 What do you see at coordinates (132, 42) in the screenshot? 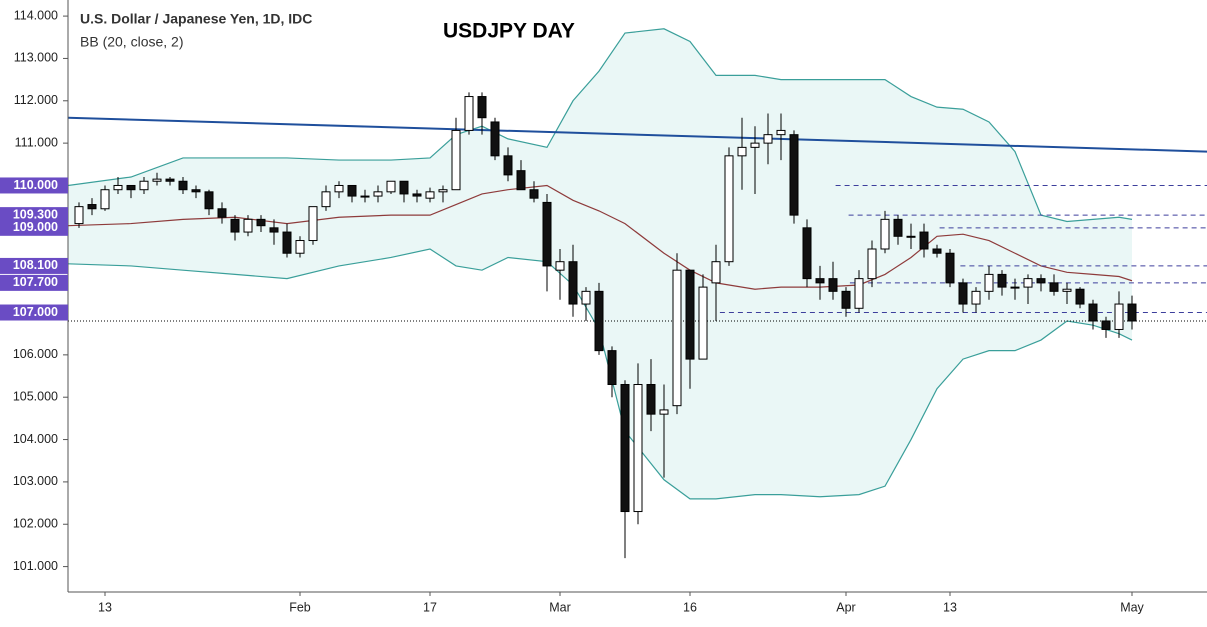
I see `indicator-label: BB (20, close, 2)` at bounding box center [132, 42].